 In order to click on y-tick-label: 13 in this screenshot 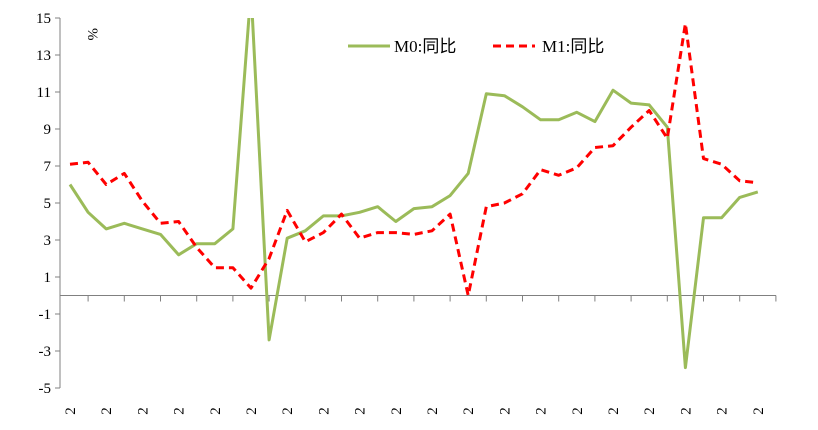, I will do `click(43, 56)`.